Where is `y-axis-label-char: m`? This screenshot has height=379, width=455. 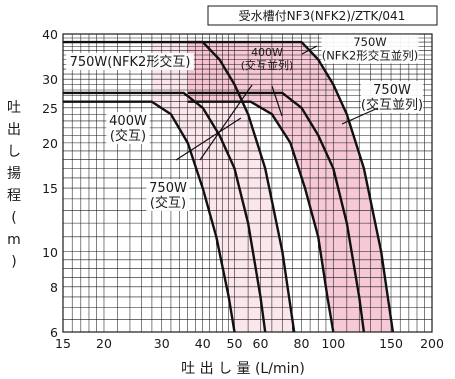 y-axis-label-char: m is located at coordinates (14, 240).